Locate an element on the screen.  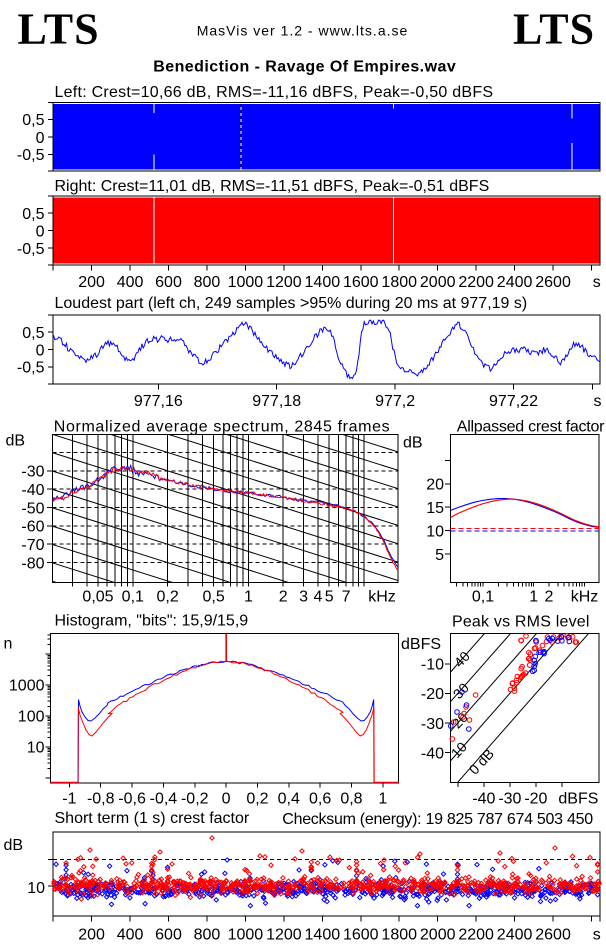
svg-text: -0,4 is located at coordinates (164, 799).